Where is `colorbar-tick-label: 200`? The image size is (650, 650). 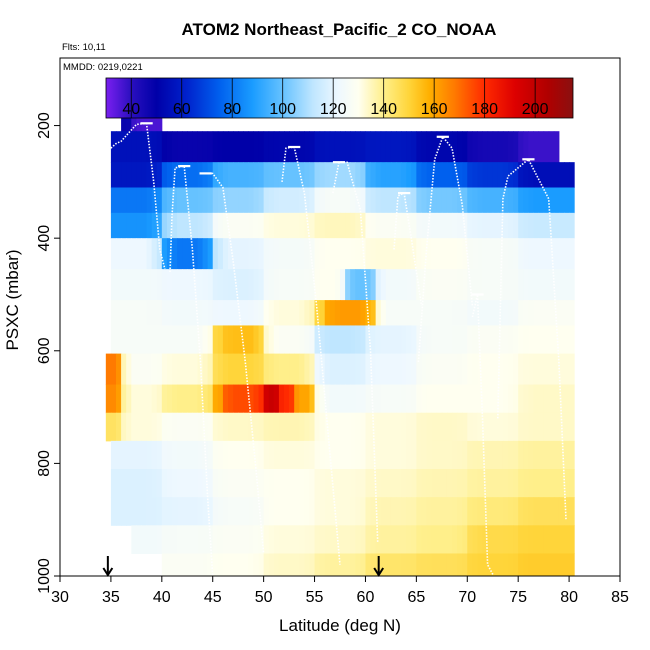 colorbar-tick-label: 200 is located at coordinates (535, 109).